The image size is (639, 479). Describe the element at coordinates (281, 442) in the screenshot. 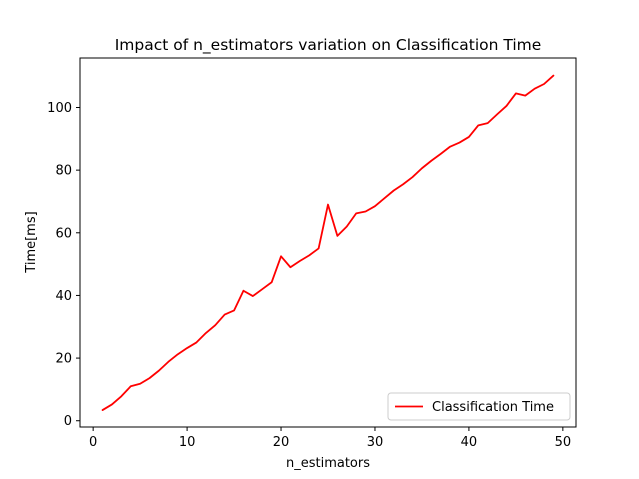

I see `x-tick-label: 20` at that location.